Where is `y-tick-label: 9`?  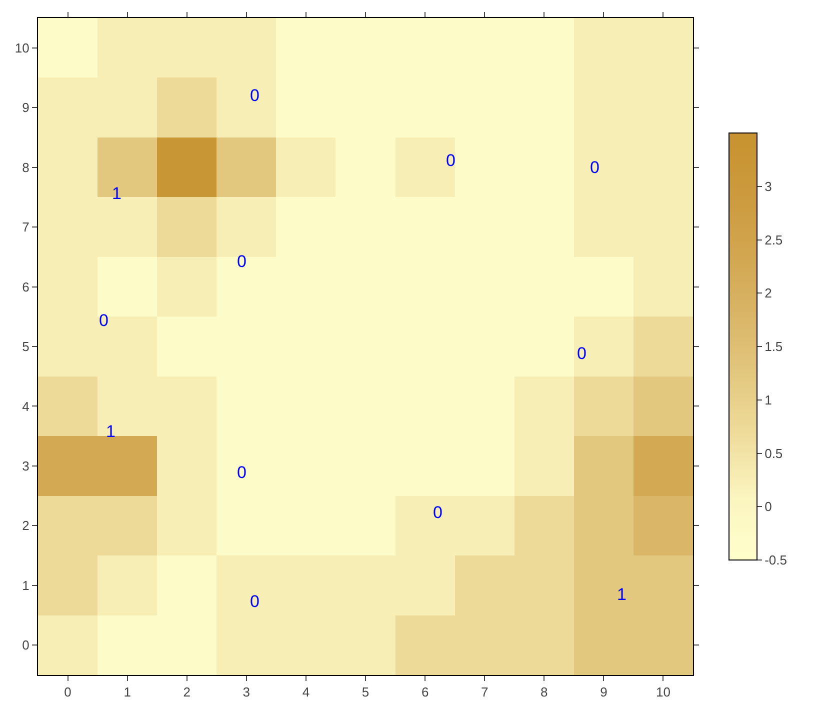
y-tick-label: 9 is located at coordinates (26, 108).